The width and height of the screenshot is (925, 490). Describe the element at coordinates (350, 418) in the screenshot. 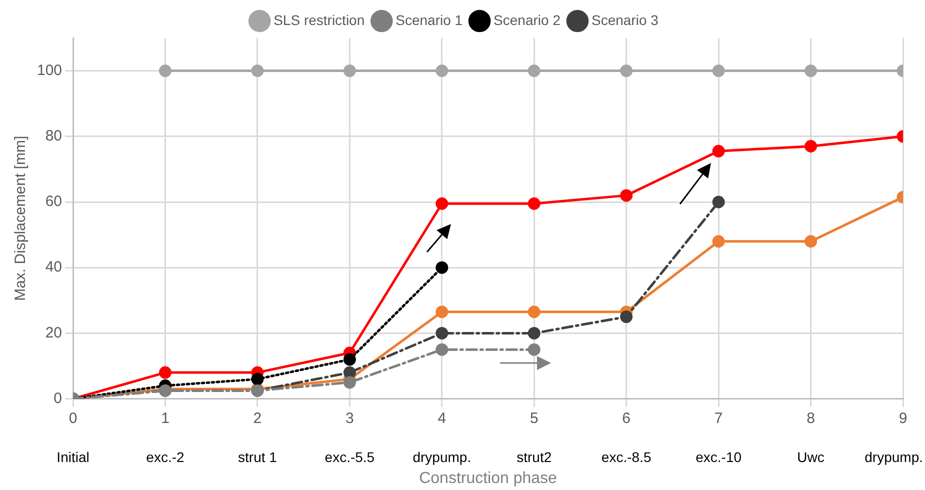

I see `x-tick-label: 3` at that location.